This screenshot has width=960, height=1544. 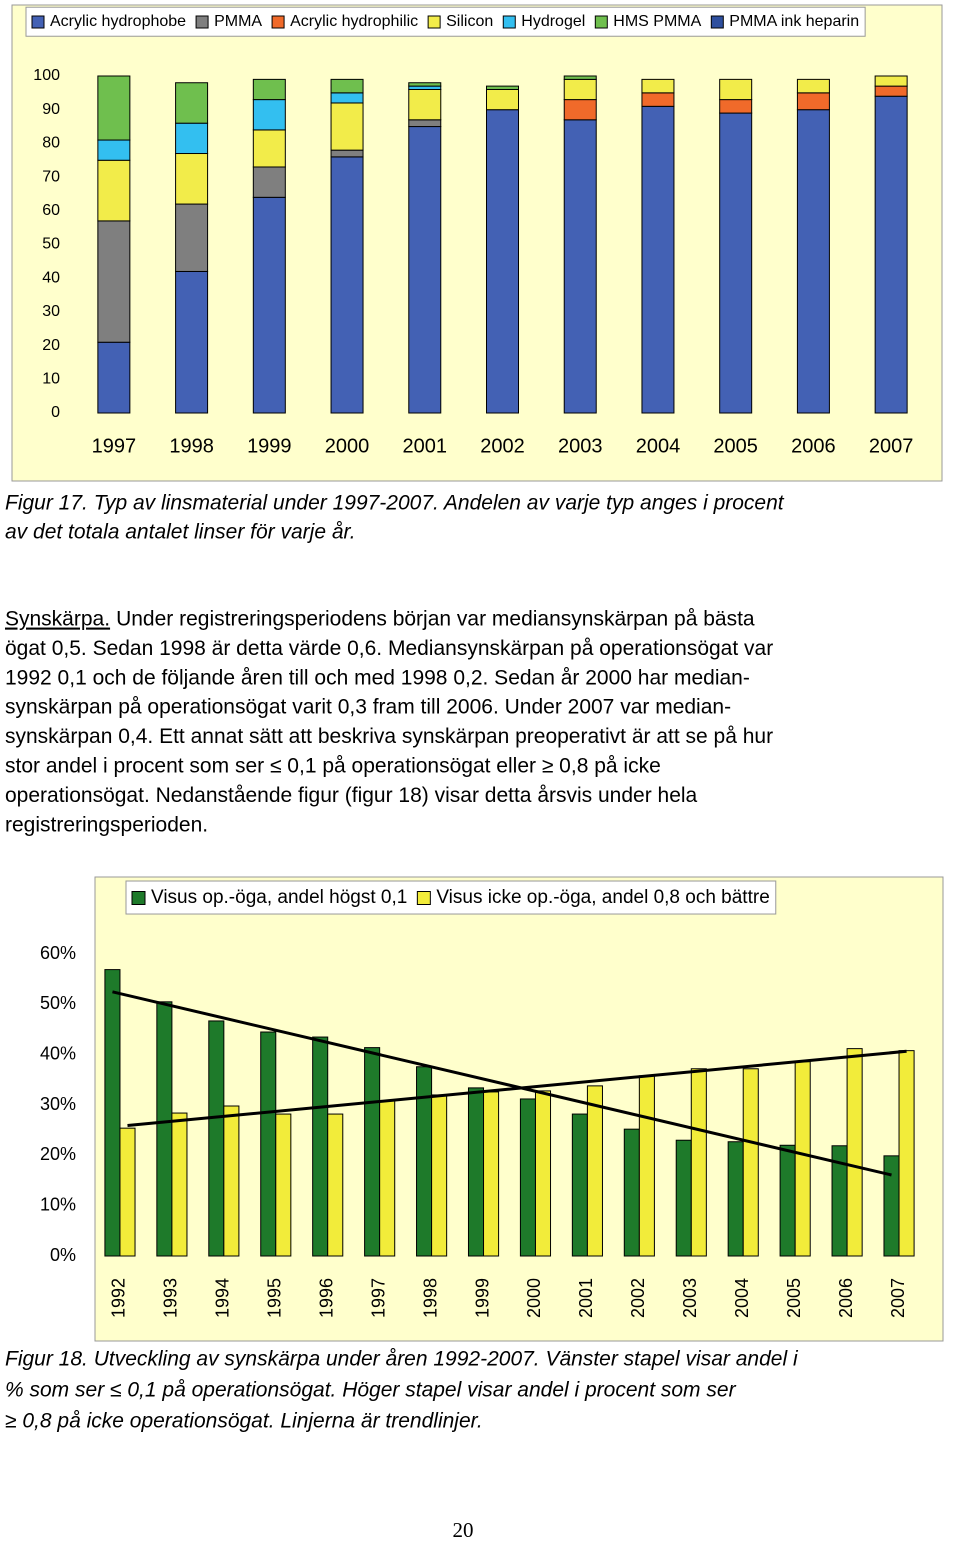 What do you see at coordinates (275, 1298) in the screenshot?
I see `x-tick-label: 1995` at bounding box center [275, 1298].